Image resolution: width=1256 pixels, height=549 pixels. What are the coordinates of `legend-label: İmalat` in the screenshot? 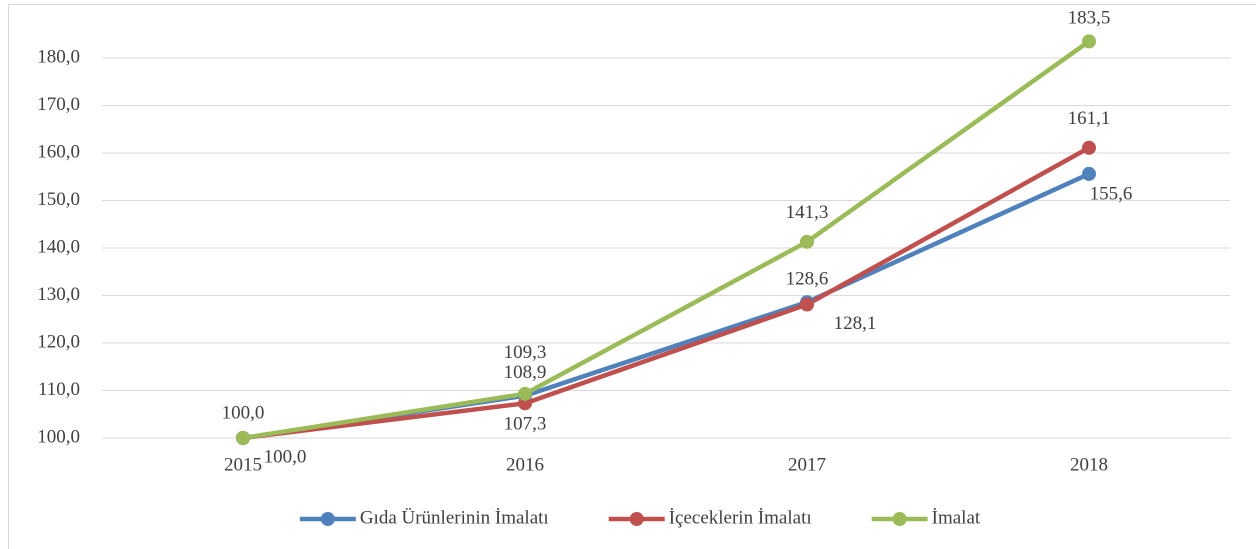 It's located at (956, 517).